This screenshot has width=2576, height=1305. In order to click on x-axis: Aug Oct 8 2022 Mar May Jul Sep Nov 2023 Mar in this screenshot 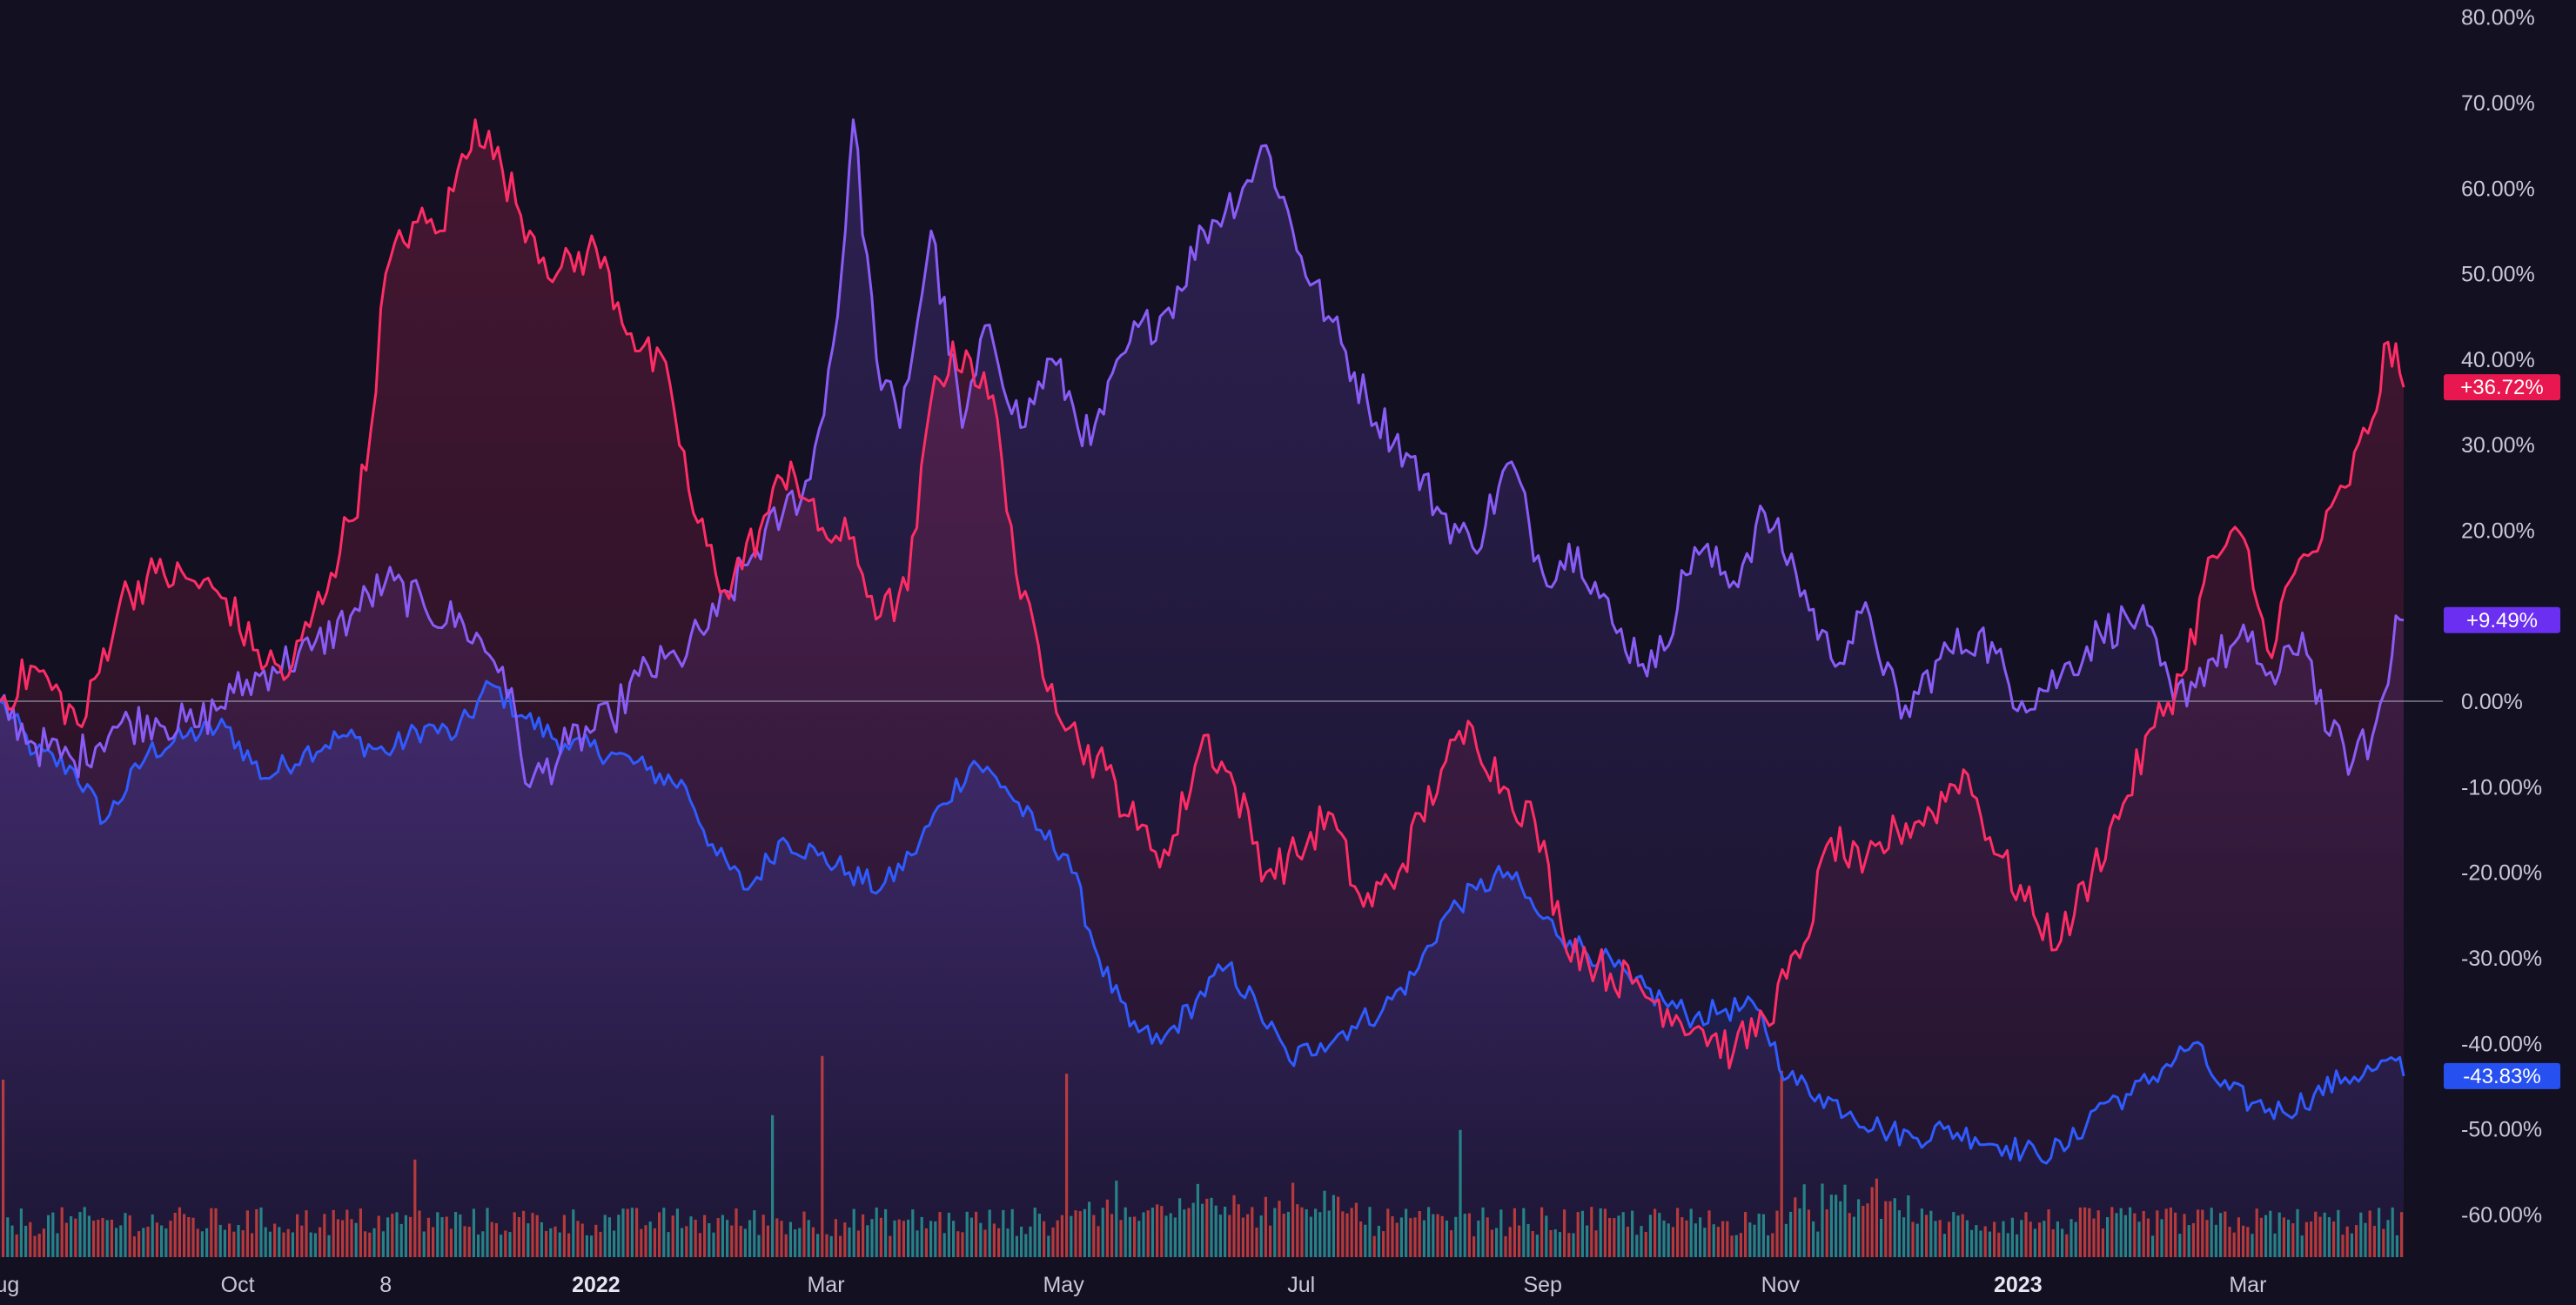, I will do `click(1133, 1285)`.